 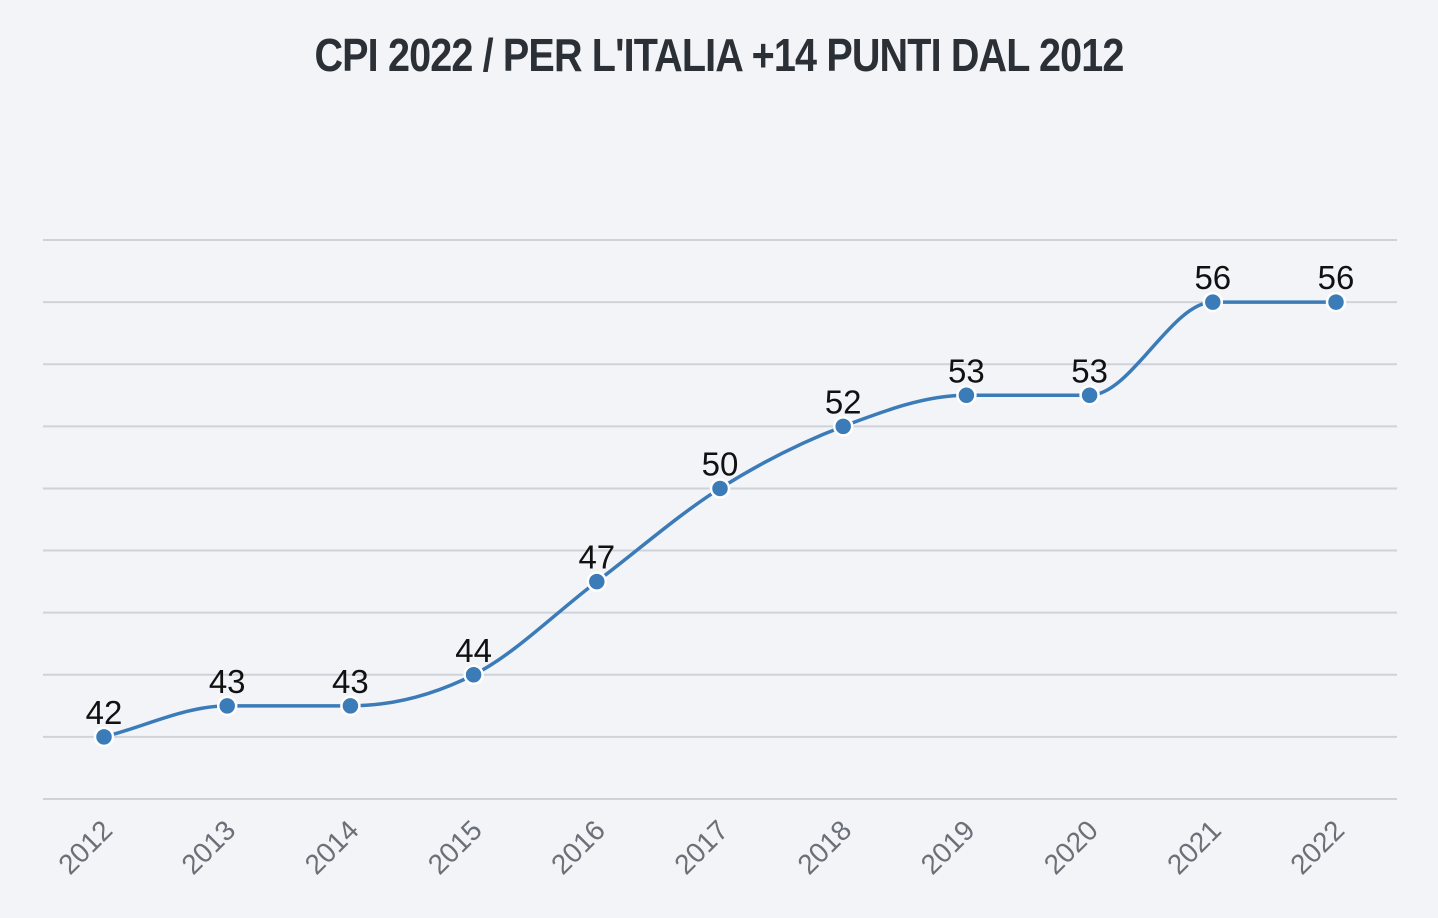 What do you see at coordinates (227, 706) in the screenshot?
I see `data-point-2013` at bounding box center [227, 706].